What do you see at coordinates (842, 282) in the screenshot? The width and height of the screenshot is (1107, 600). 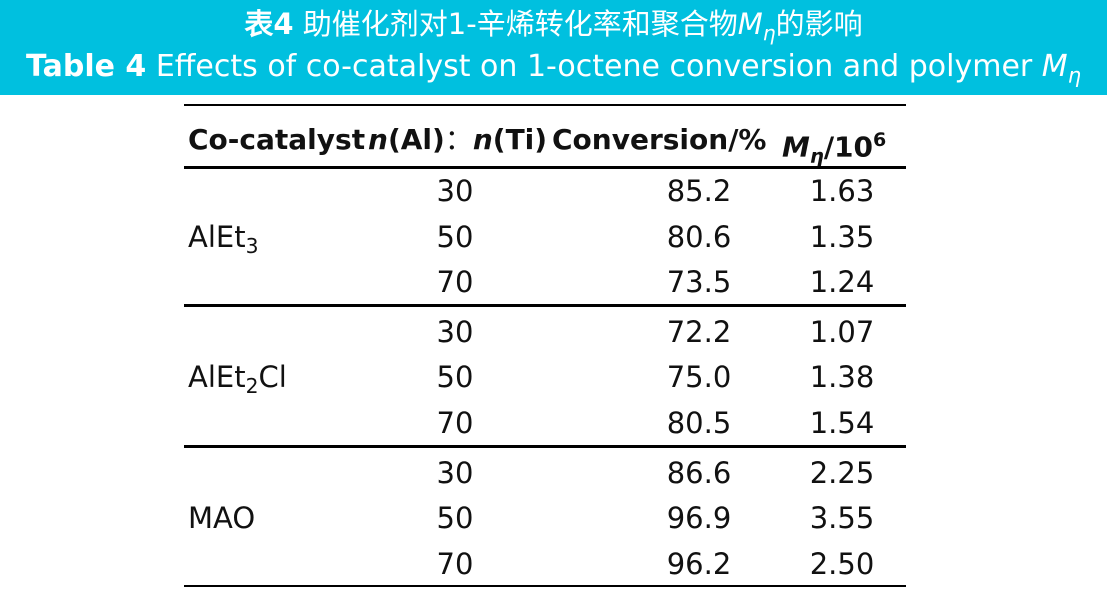 I see `mn-cell: 1.24` at bounding box center [842, 282].